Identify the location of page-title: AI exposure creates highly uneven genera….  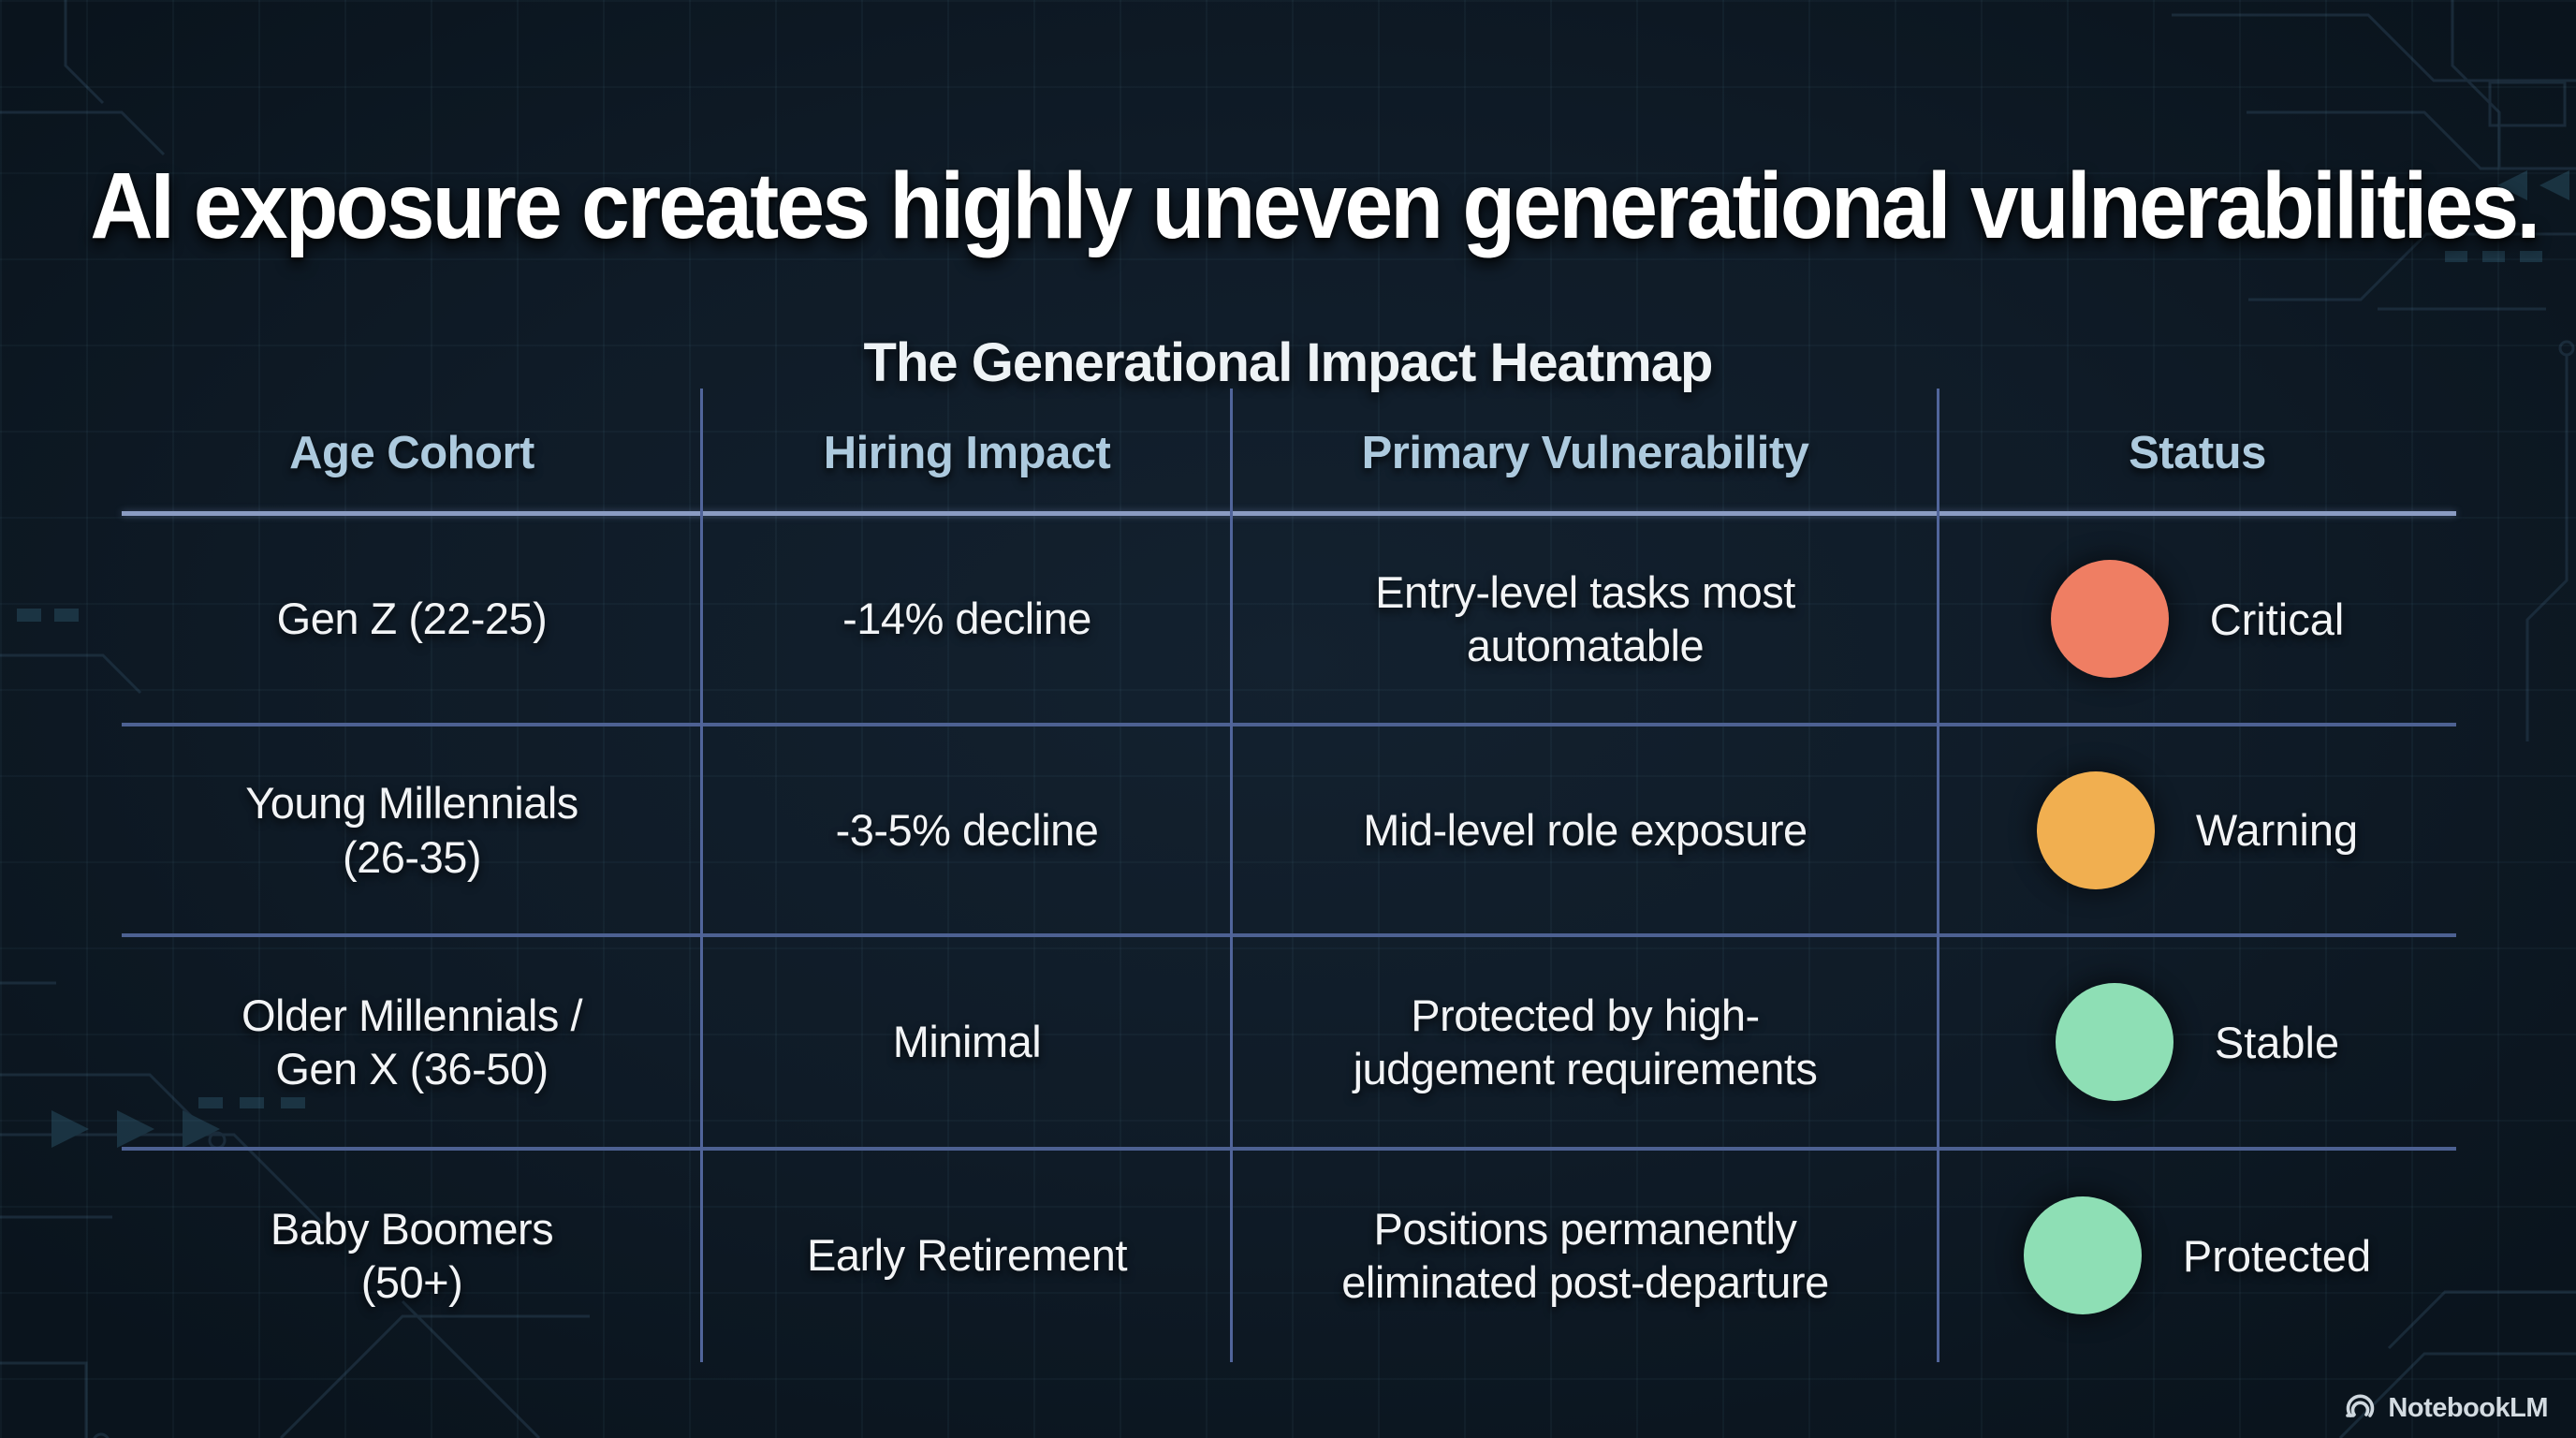
(1315, 206).